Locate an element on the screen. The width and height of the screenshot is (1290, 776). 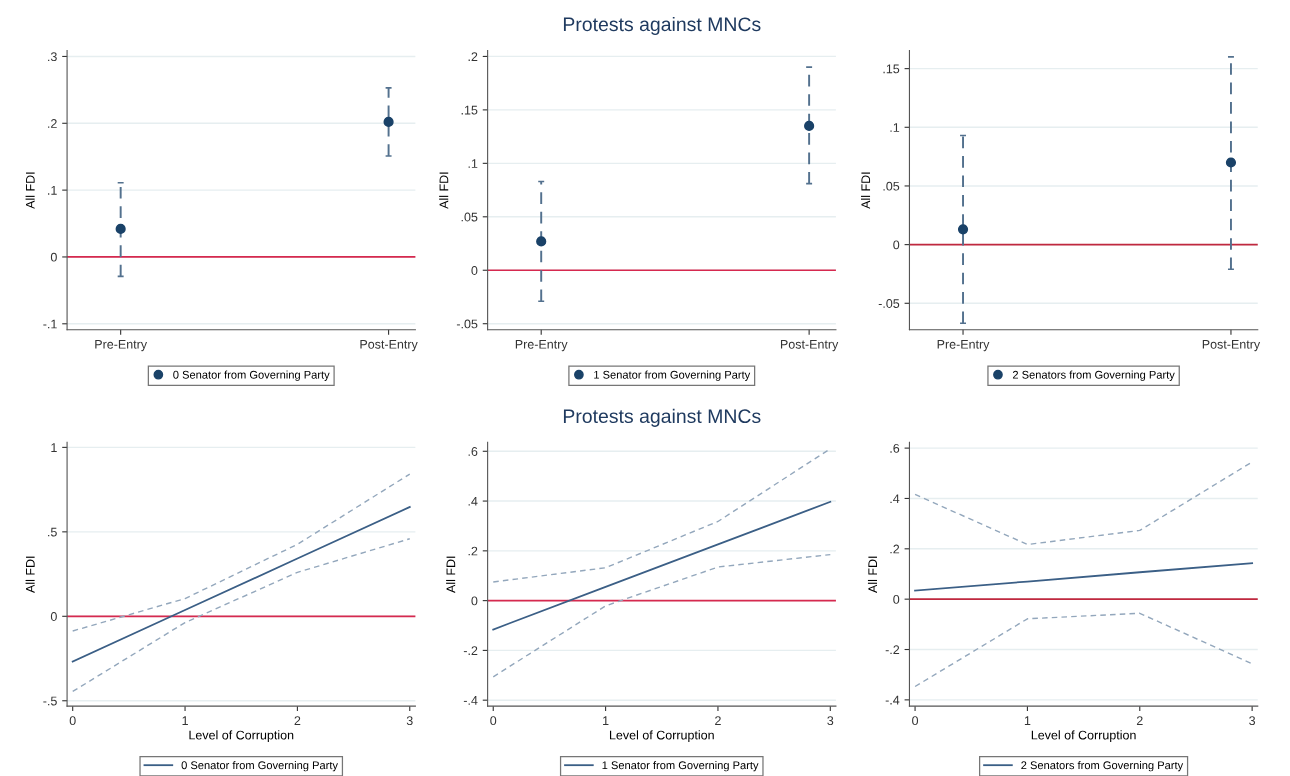
y-tick-label: 1 is located at coordinates (54, 447).